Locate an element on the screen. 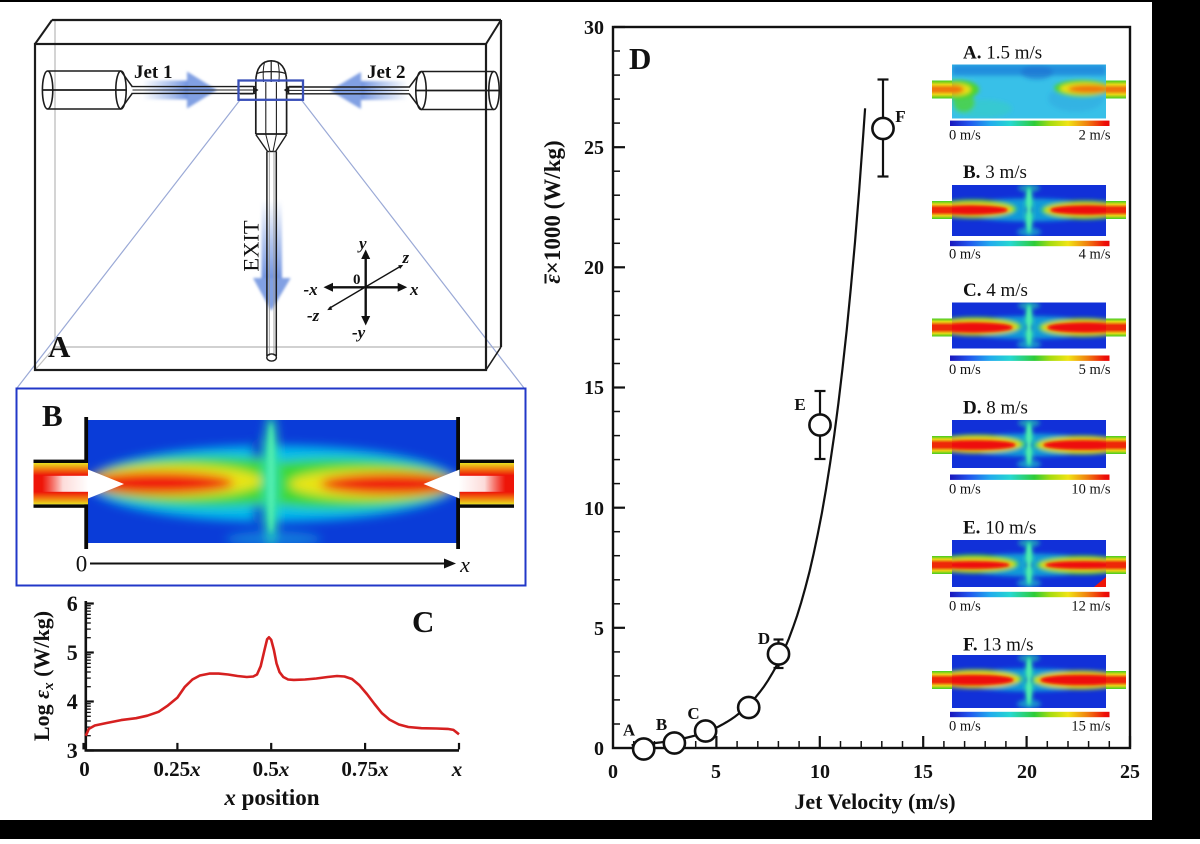  svg-text: A. 1.5 m/s is located at coordinates (1002, 53).